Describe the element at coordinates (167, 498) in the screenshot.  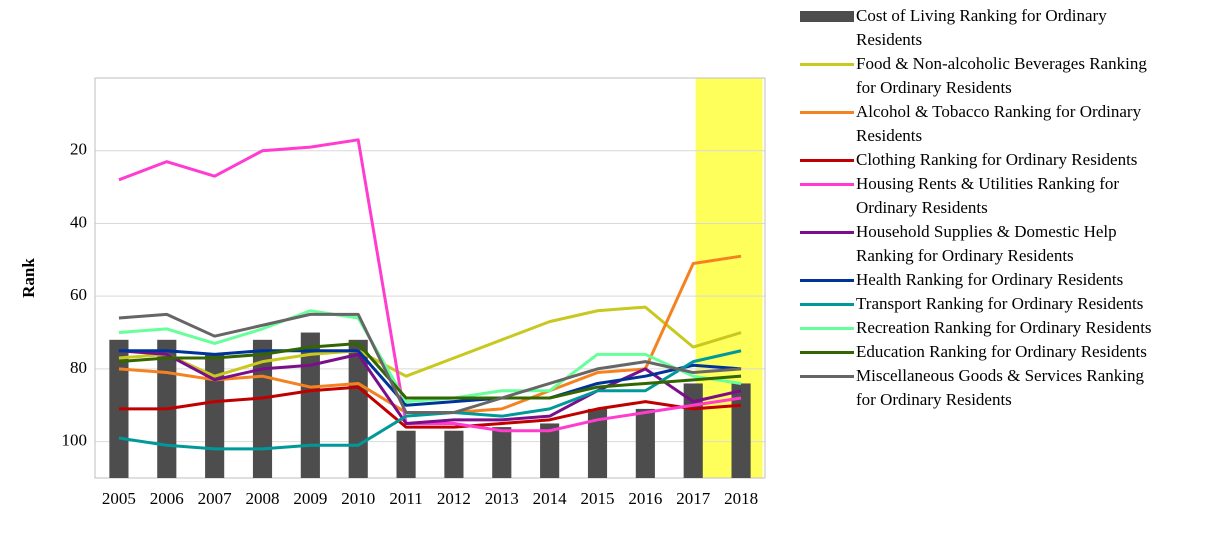
I see `x-tick-label: 2006` at that location.